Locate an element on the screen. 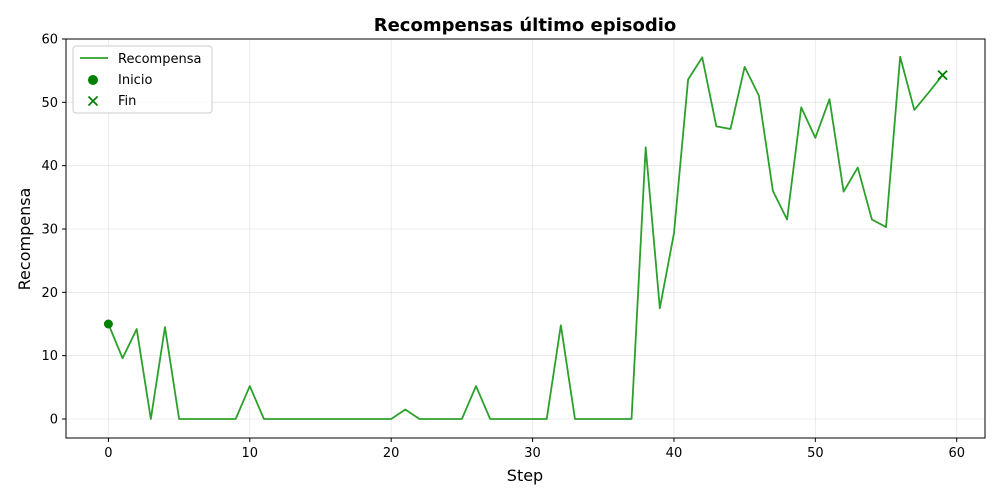 The height and width of the screenshot is (500, 1000). y-axis-ticks: 0 10 20 30 40 50 60 is located at coordinates (53, 230).